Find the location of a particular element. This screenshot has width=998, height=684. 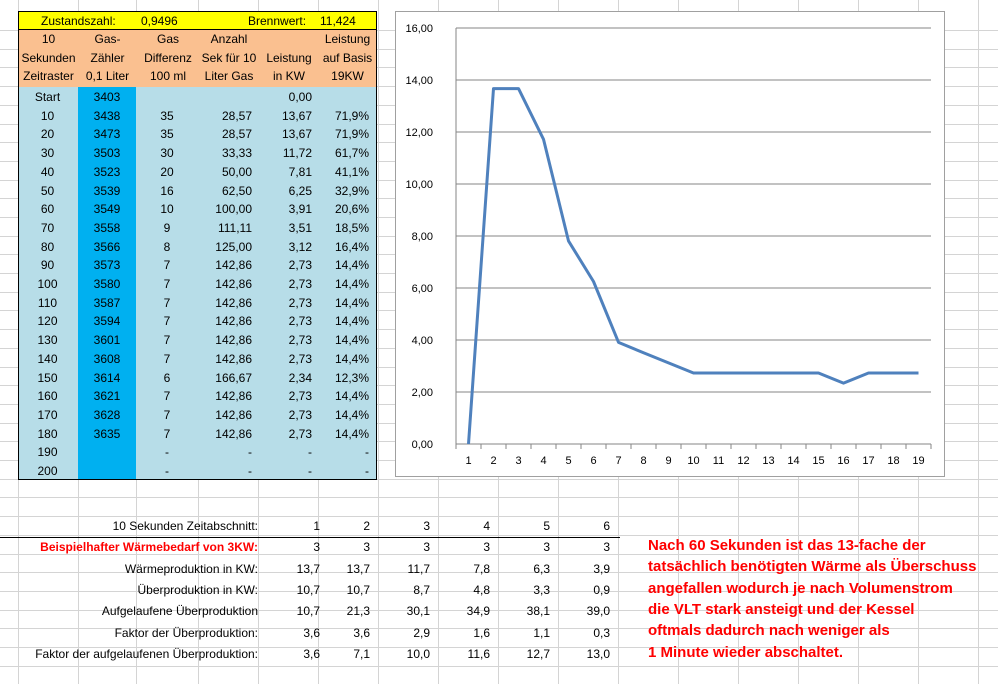

bottom-value-r3-c5: 0,9 is located at coordinates (601, 589).